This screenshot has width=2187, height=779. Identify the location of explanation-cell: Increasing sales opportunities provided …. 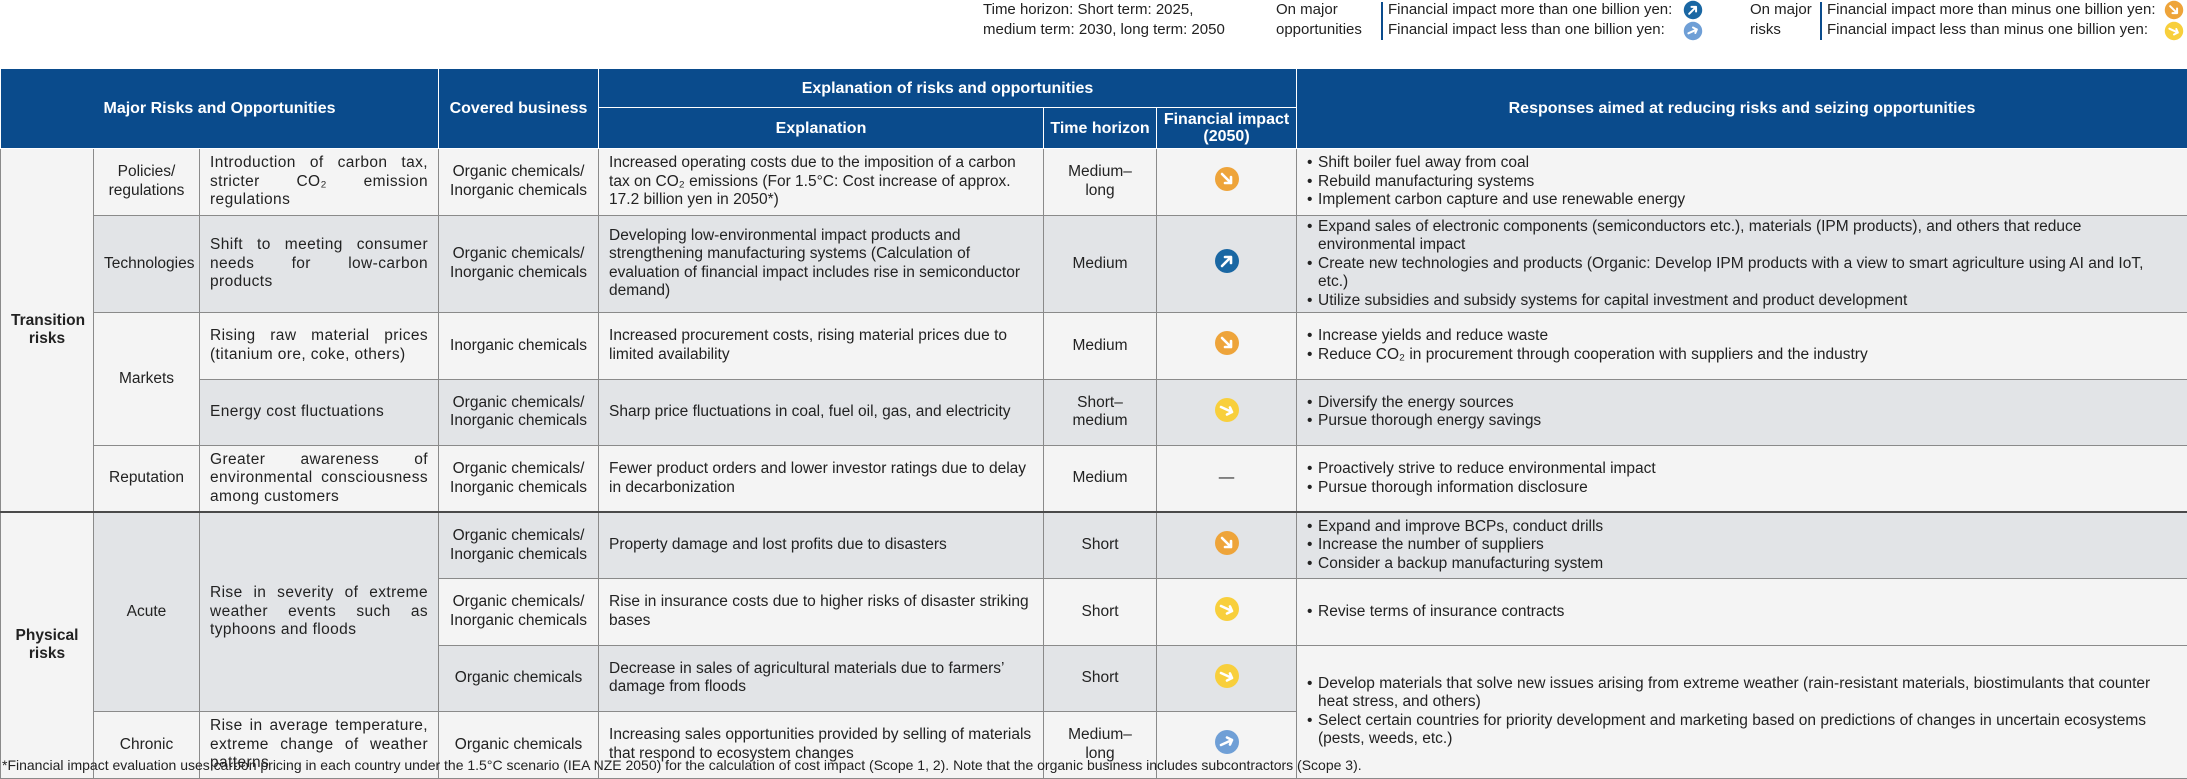
(821, 745).